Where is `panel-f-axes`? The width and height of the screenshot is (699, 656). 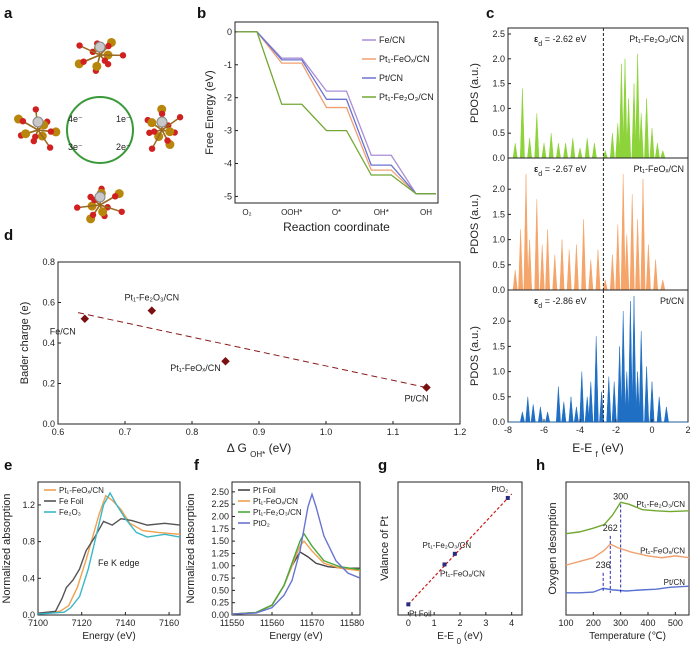
panel-f-axes is located at coordinates (296, 548).